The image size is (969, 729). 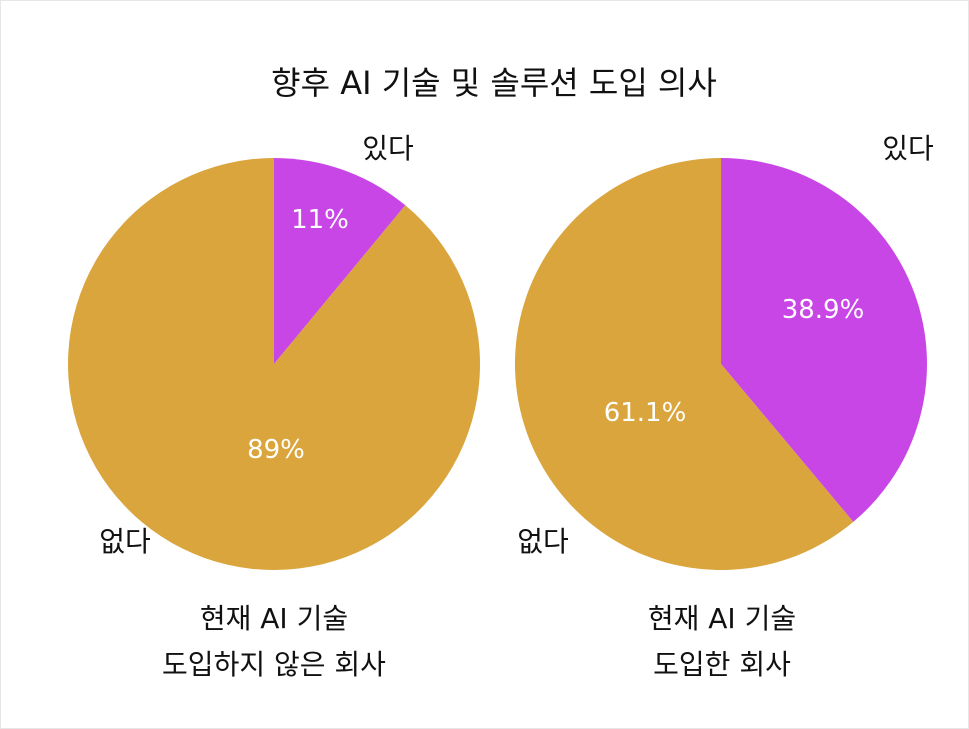 I want to click on caption-line: 도입한 회사, so click(x=722, y=664).